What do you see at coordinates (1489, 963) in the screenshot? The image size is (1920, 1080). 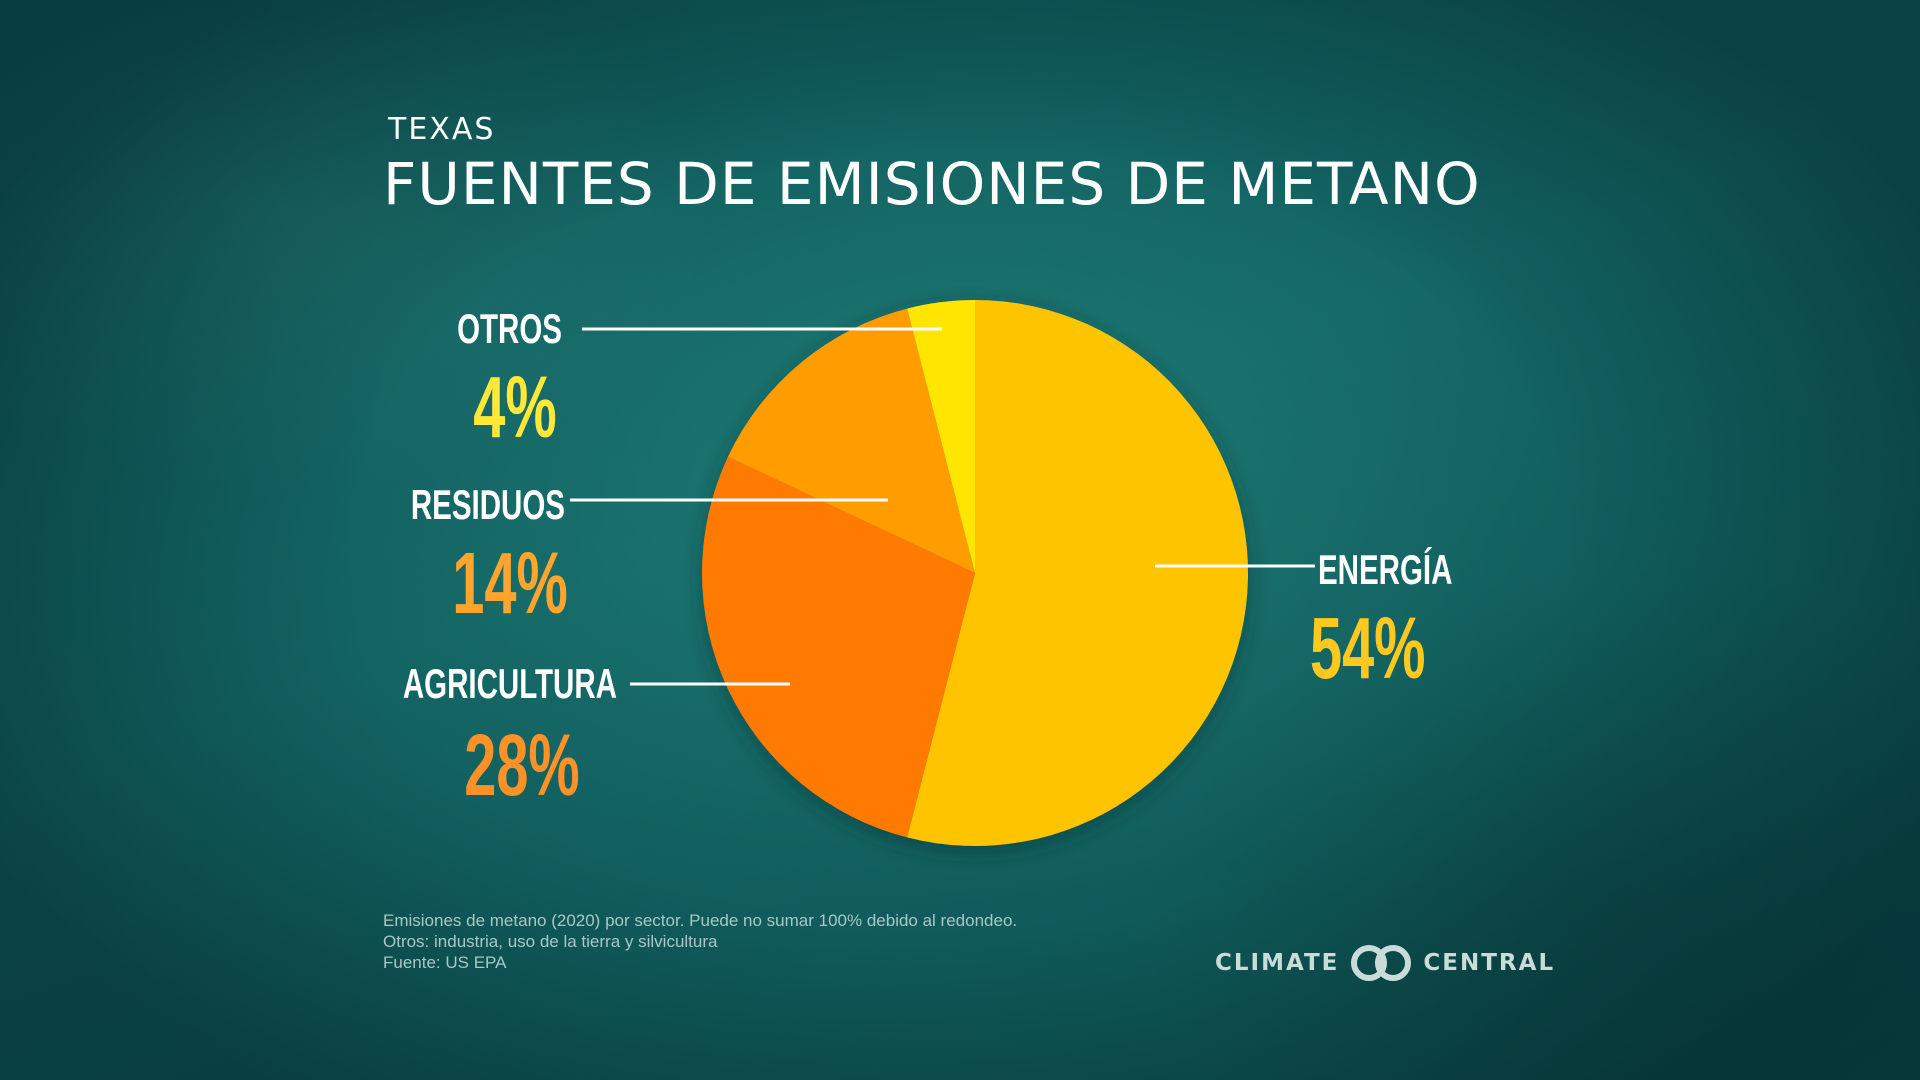 I see `logo-text-right: CENTRAL` at bounding box center [1489, 963].